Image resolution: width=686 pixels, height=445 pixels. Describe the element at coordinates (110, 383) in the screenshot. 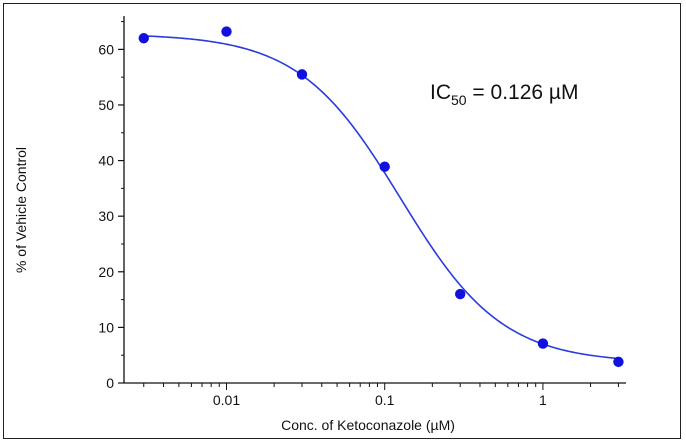

I see `y-tick-label: 0` at that location.